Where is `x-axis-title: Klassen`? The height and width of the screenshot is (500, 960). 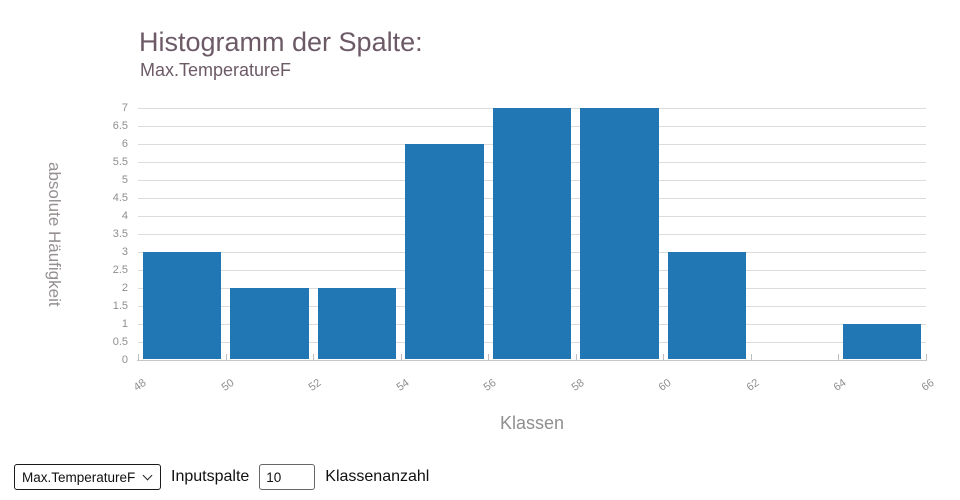
x-axis-title: Klassen is located at coordinates (532, 423).